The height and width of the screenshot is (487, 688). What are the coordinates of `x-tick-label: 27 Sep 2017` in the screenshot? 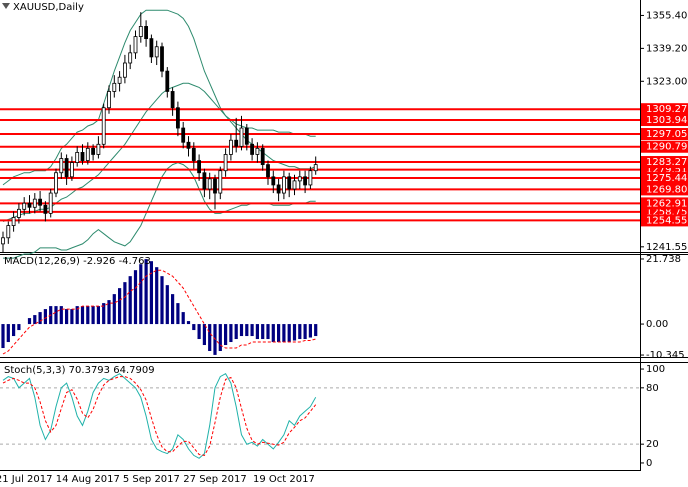 It's located at (214, 479).